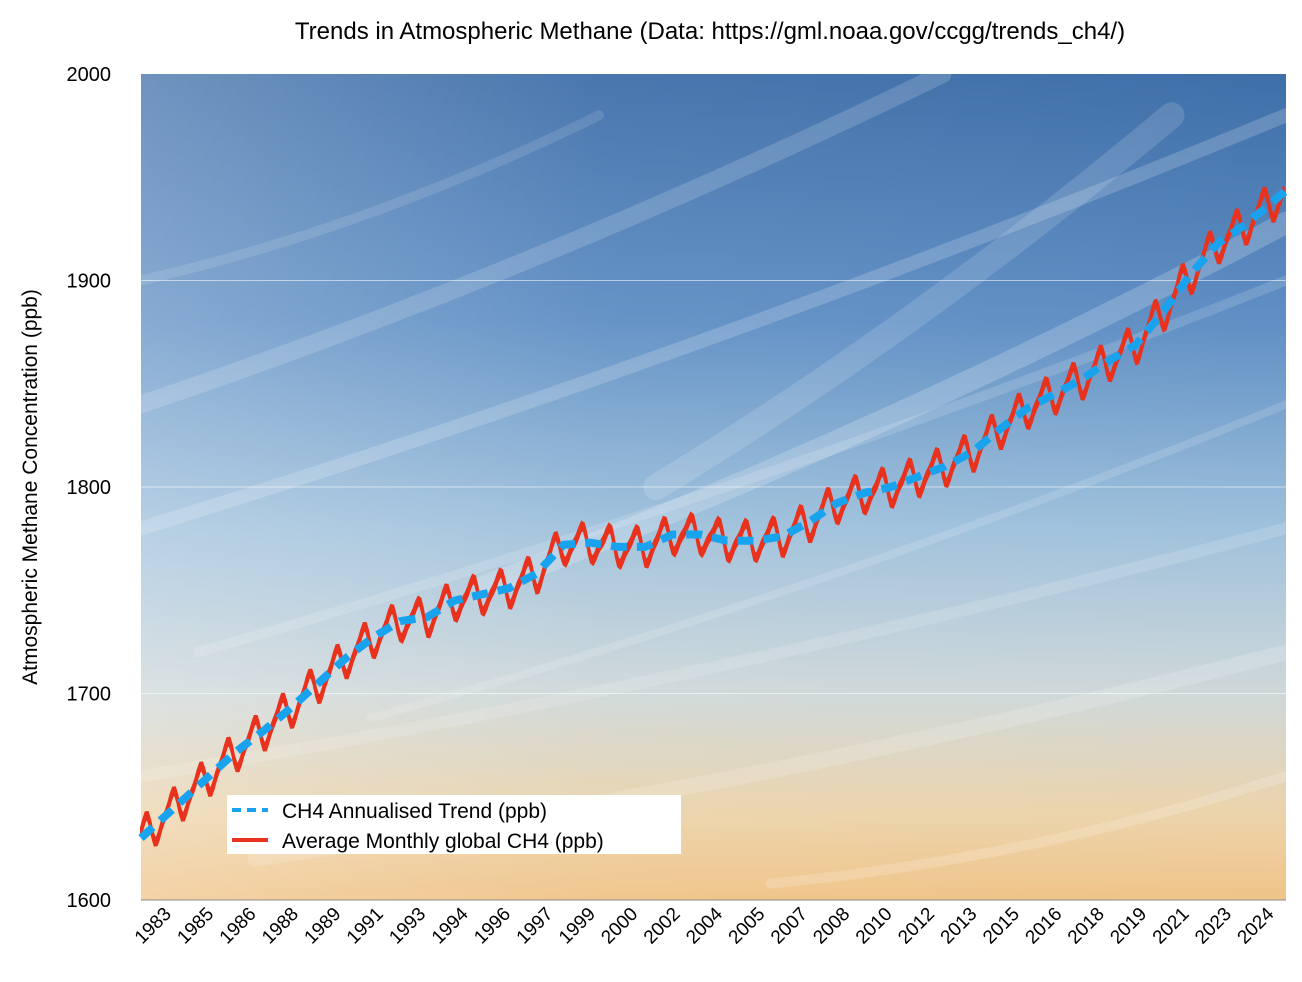  I want to click on x-tick-label: 2007, so click(789, 926).